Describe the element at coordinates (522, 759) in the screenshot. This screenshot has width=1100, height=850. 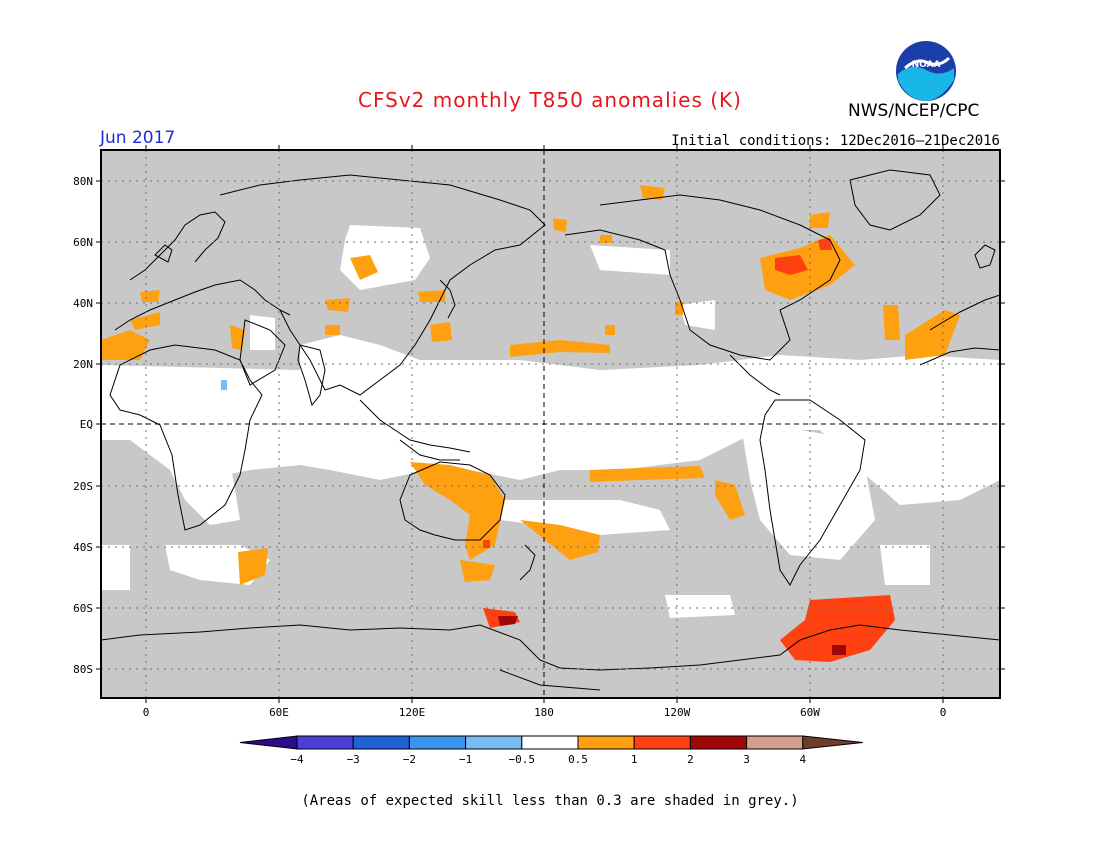
I see `colorbar-label: −0.5` at that location.